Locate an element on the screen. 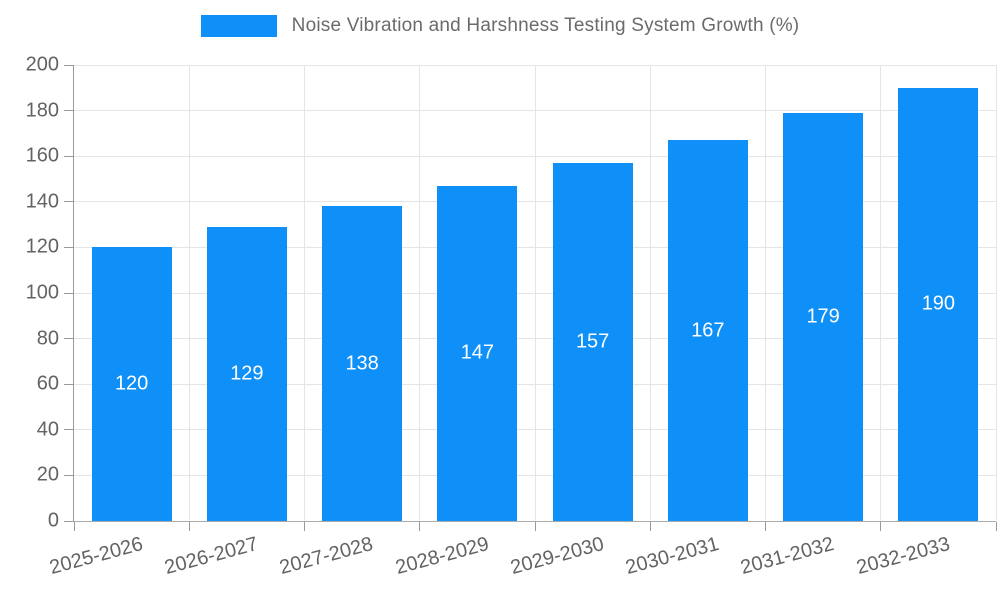 The height and width of the screenshot is (600, 1000). x-tick-label: 2030-2031 is located at coordinates (672, 556).